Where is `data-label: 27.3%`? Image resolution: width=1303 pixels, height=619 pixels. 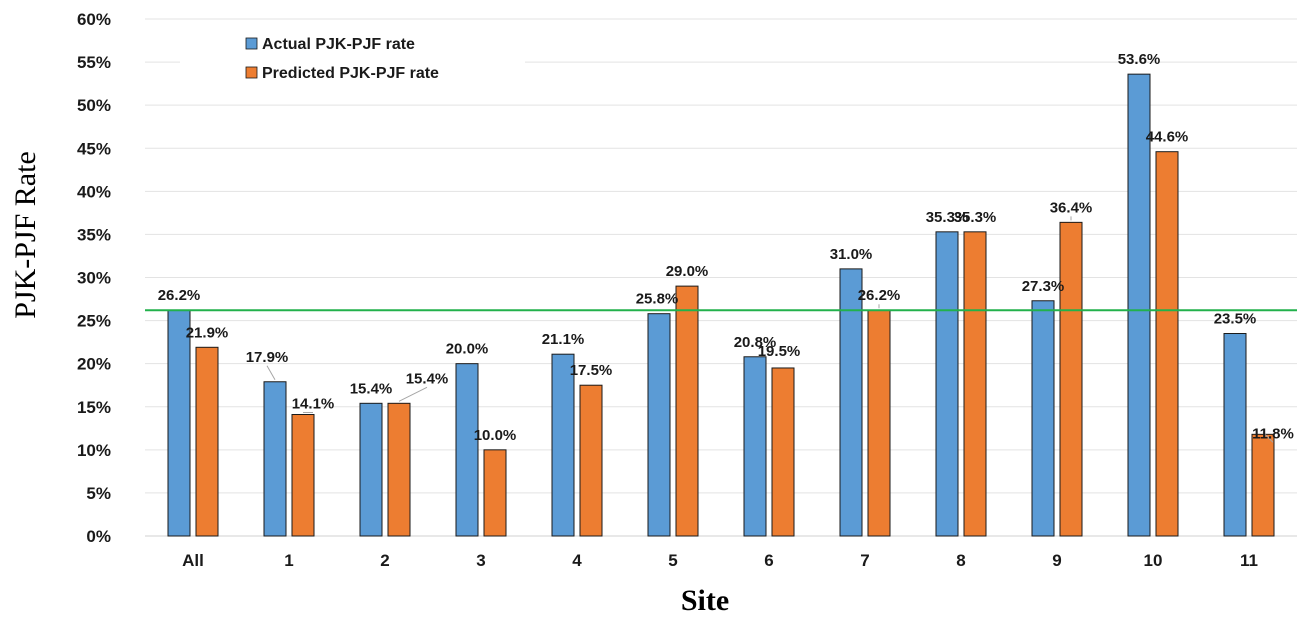
data-label: 27.3% is located at coordinates (1043, 286).